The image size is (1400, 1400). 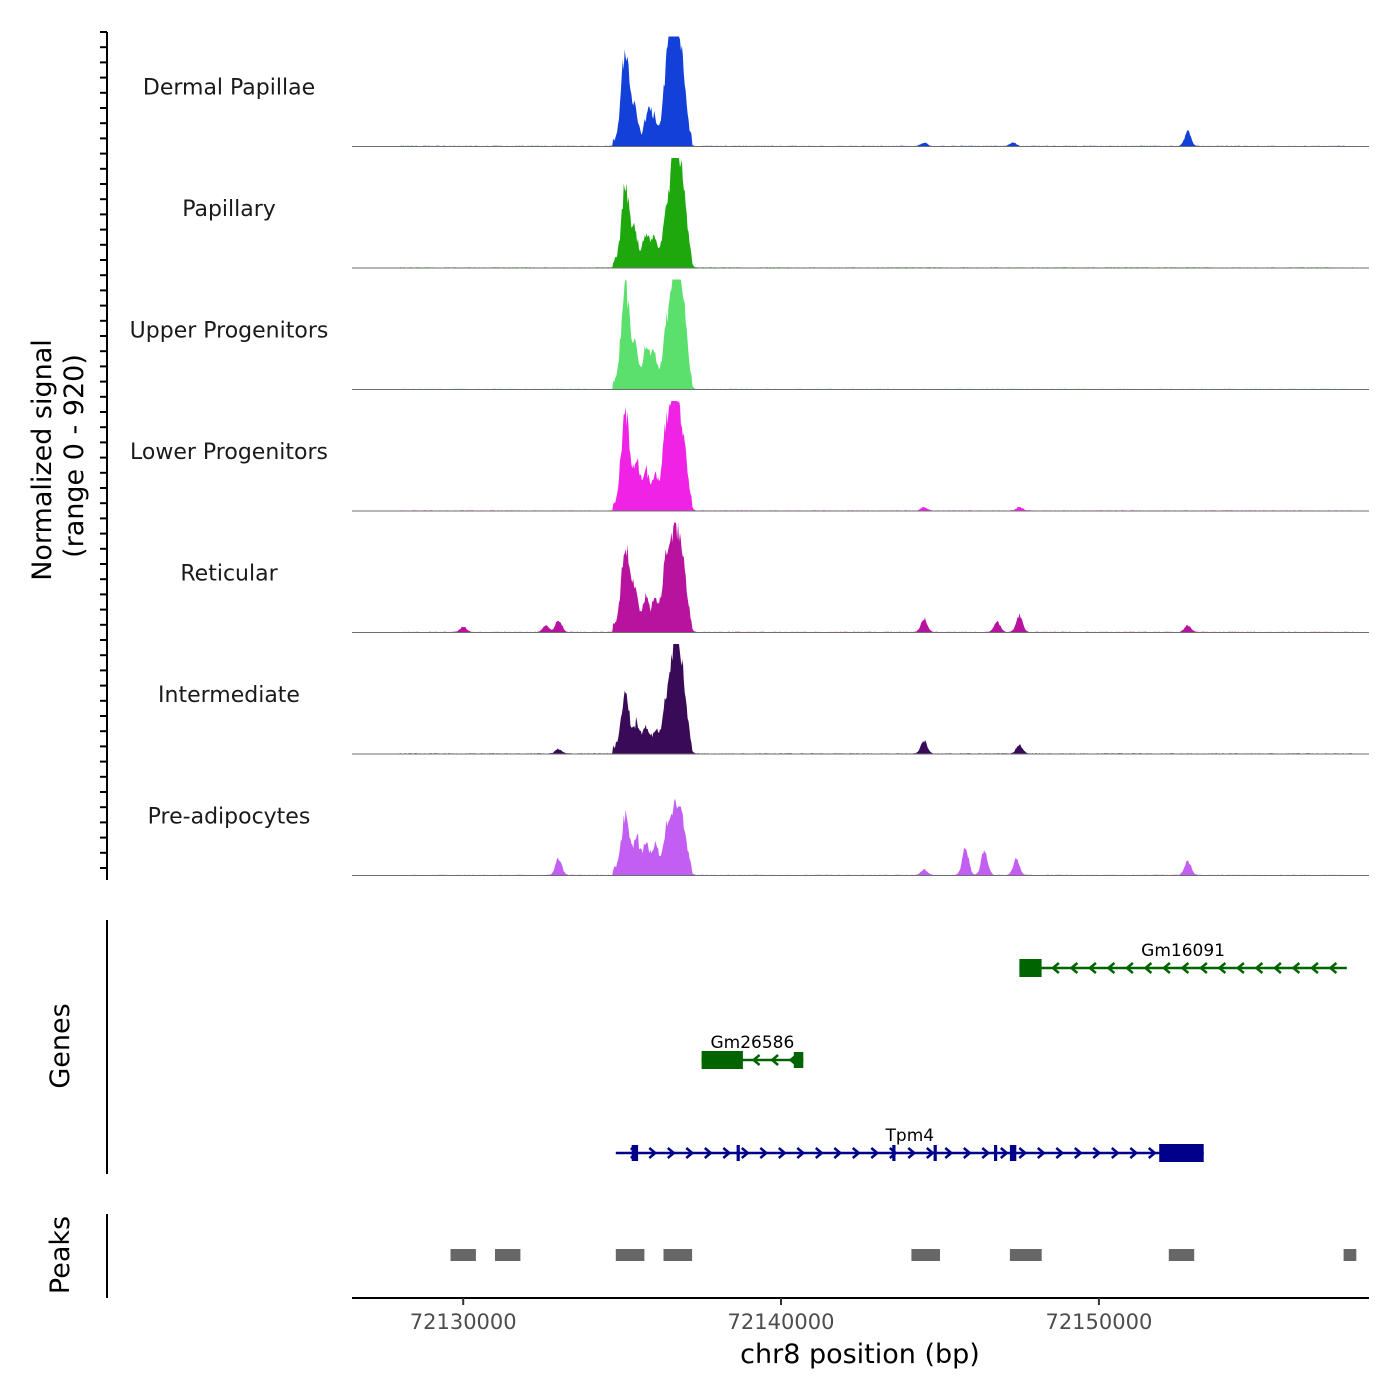 I want to click on track-label: Intermediate, so click(x=229, y=695).